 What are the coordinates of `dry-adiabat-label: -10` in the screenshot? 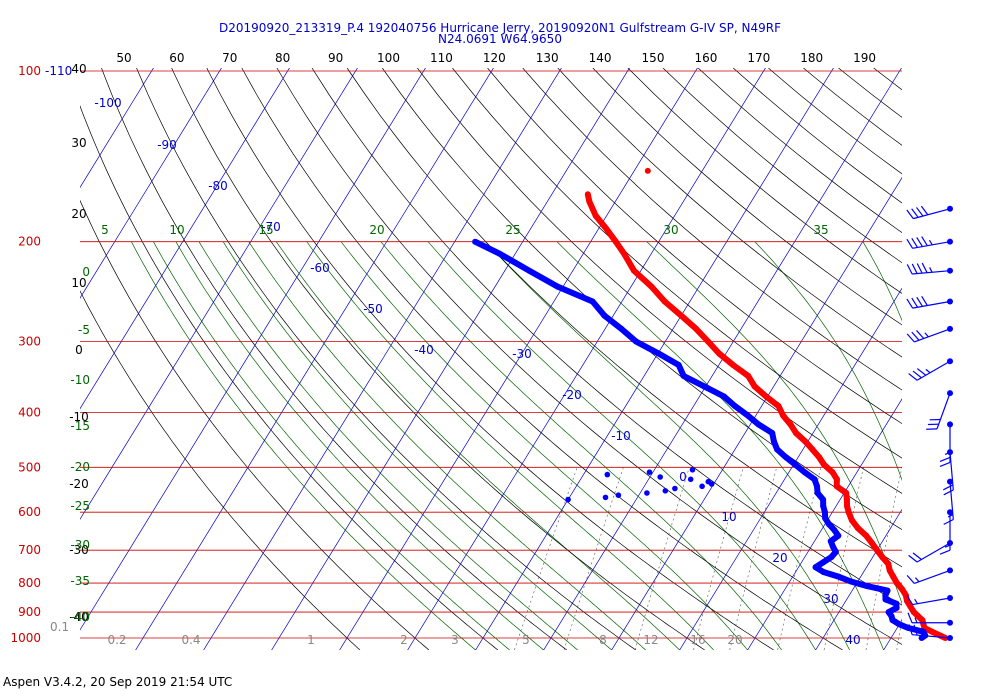 It's located at (79, 417).